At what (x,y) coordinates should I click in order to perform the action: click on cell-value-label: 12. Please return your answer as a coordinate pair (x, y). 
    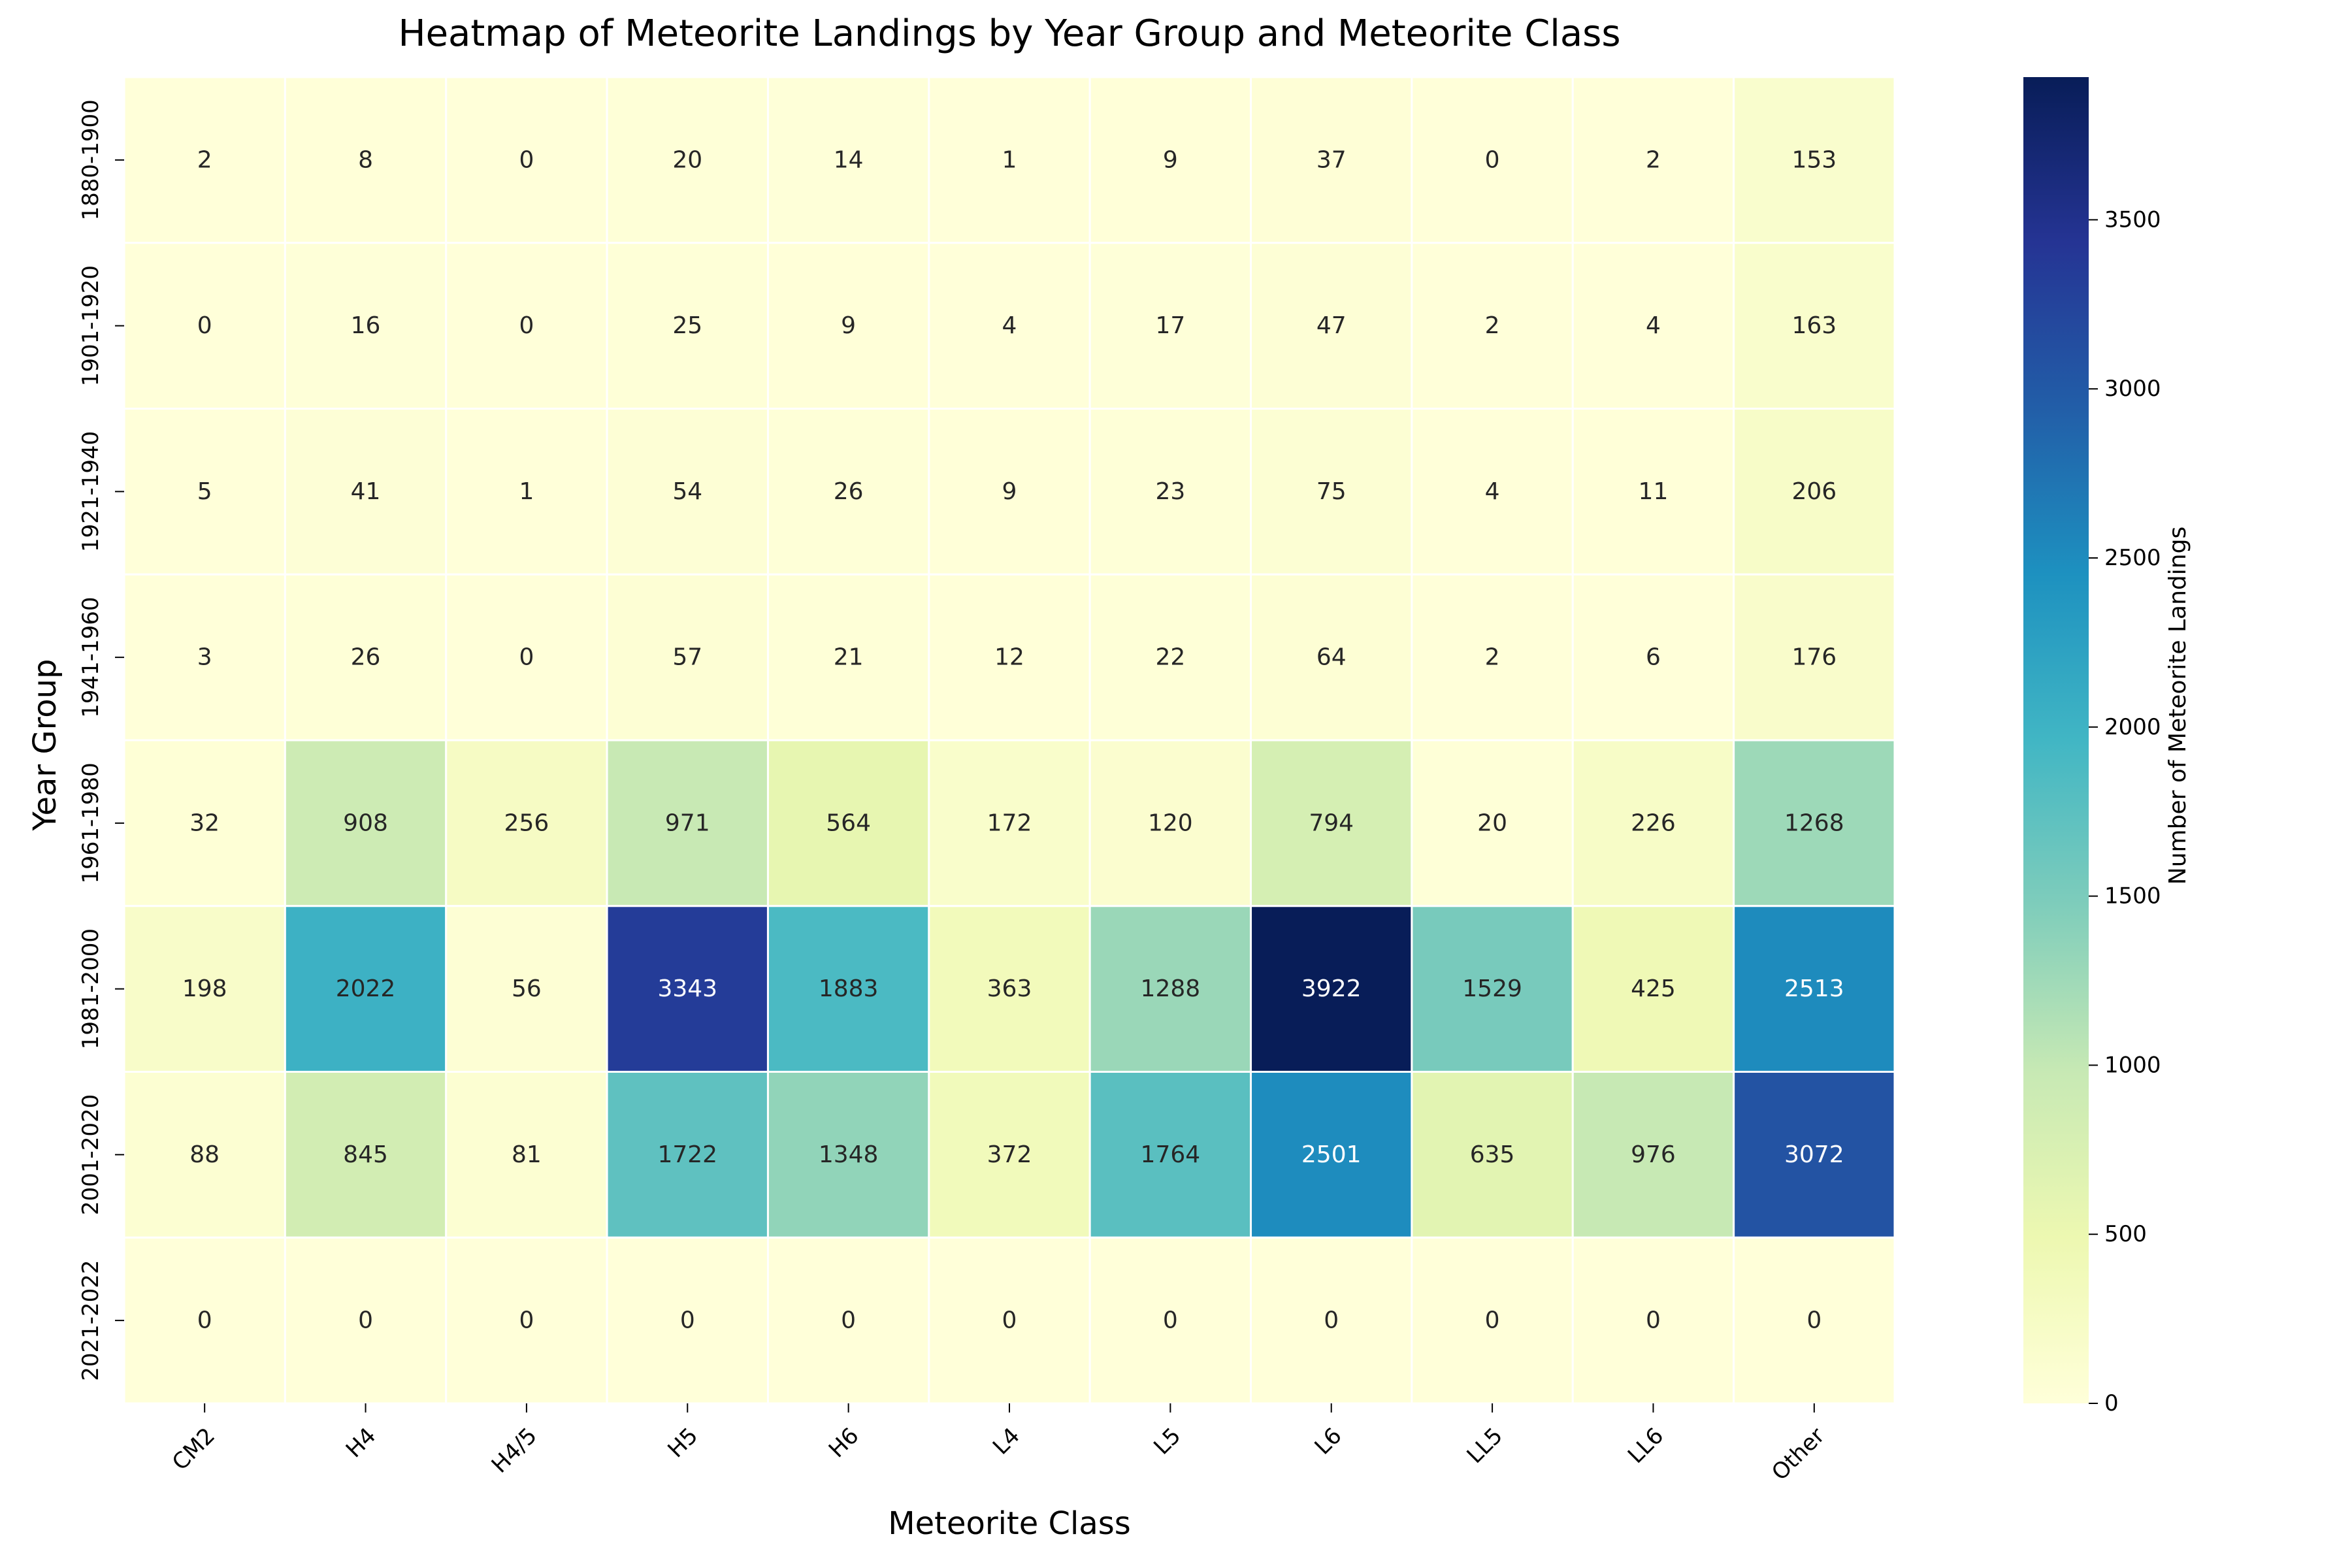
    Looking at the image, I should click on (1009, 657).